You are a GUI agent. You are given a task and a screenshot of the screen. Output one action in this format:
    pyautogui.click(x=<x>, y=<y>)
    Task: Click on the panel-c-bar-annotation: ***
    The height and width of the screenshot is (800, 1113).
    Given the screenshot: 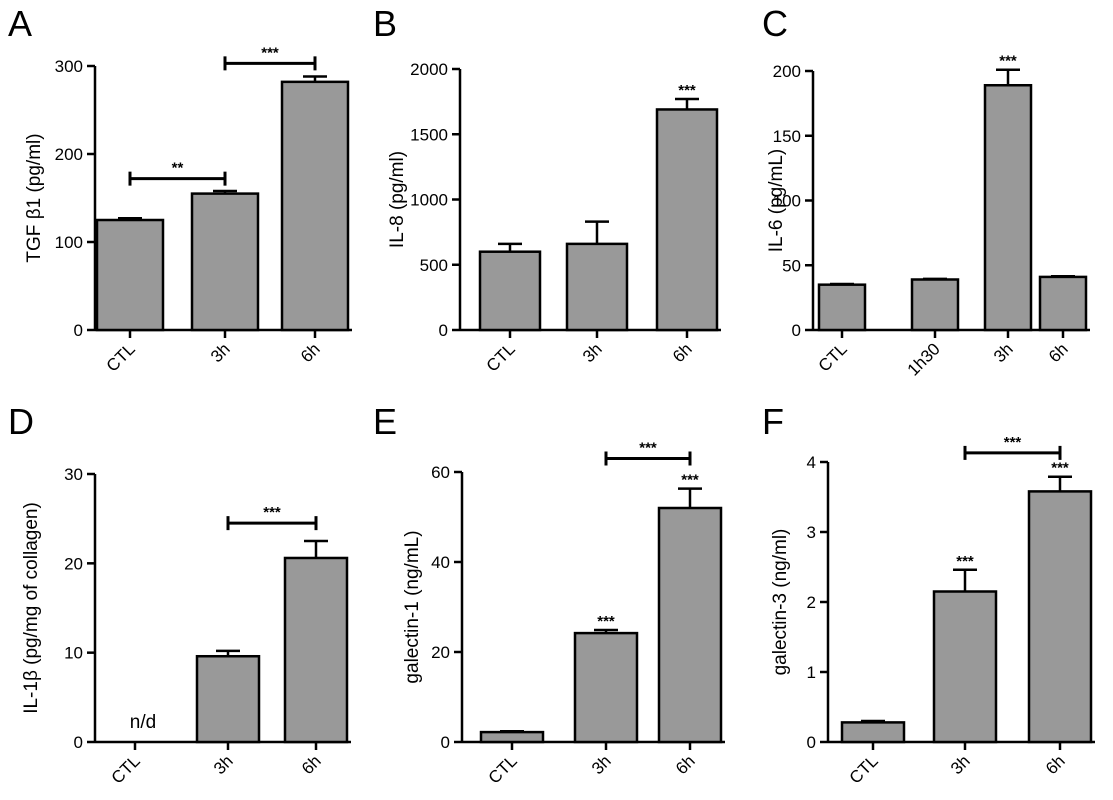 What is the action you would take?
    pyautogui.click(x=1008, y=61)
    